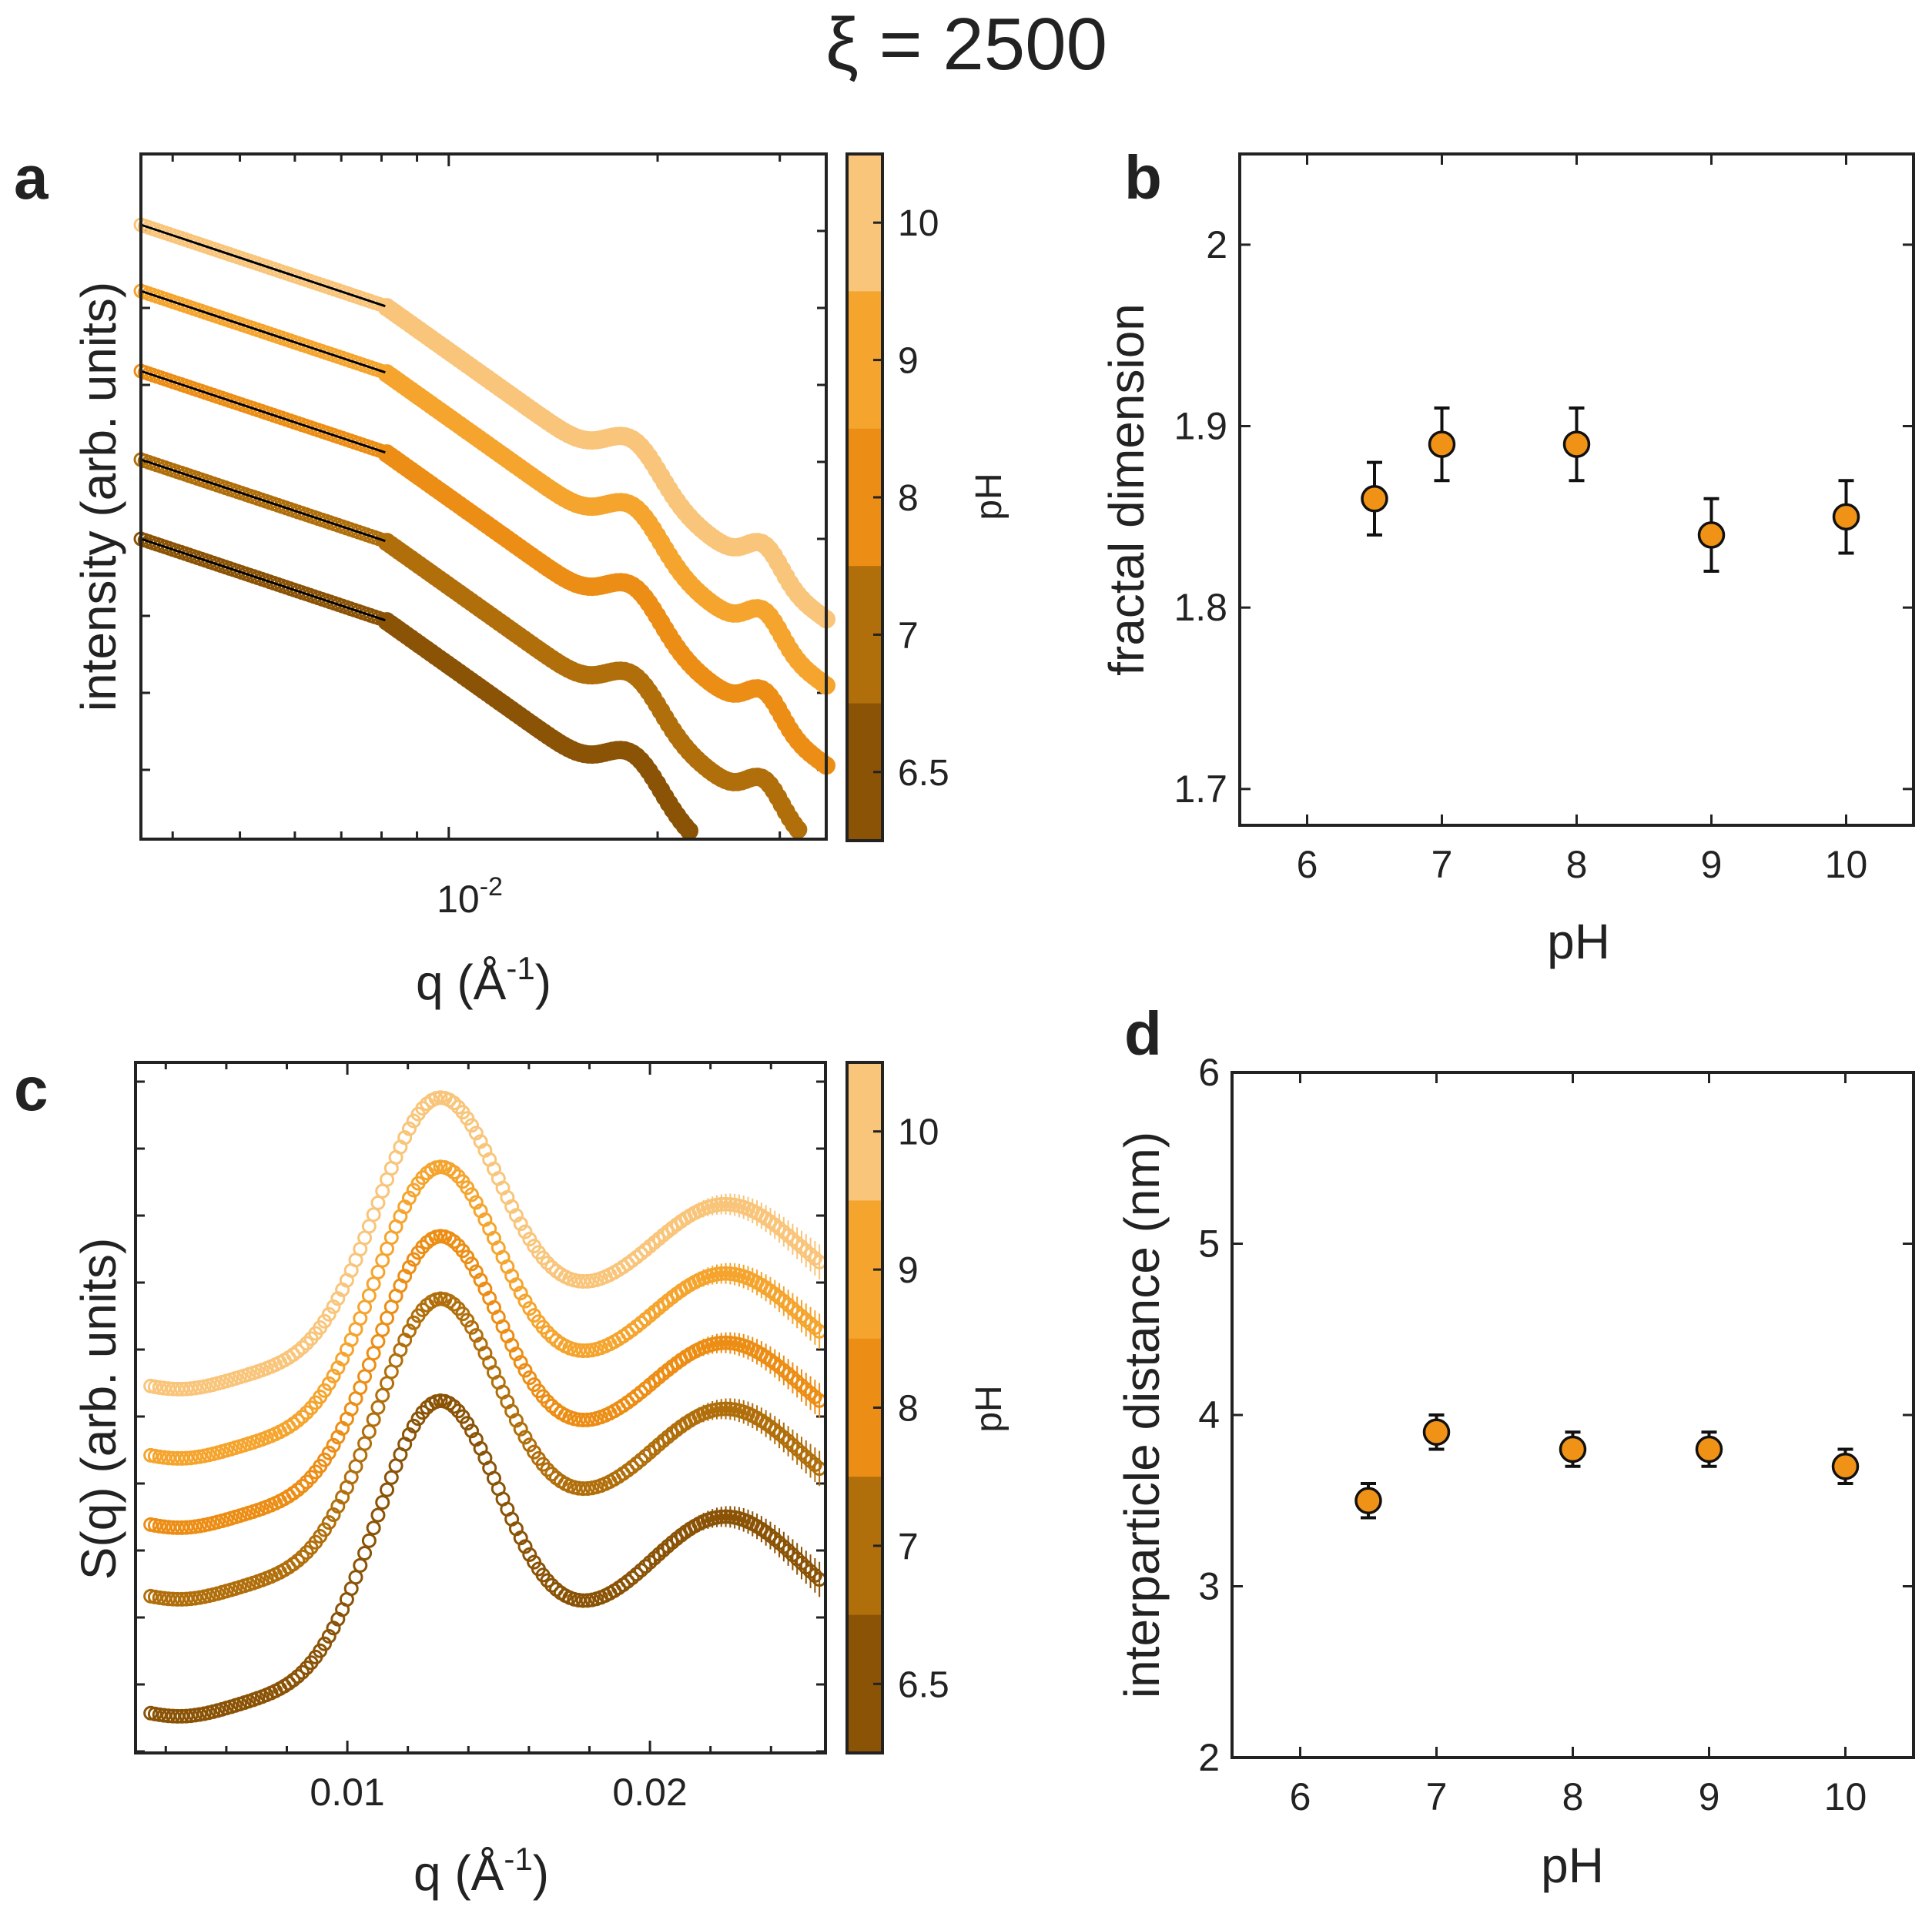  I want to click on panel-d-interparticle-distance-plot: 6 7 8 9 10 2 3 4 5 6, so click(1556, 1435).